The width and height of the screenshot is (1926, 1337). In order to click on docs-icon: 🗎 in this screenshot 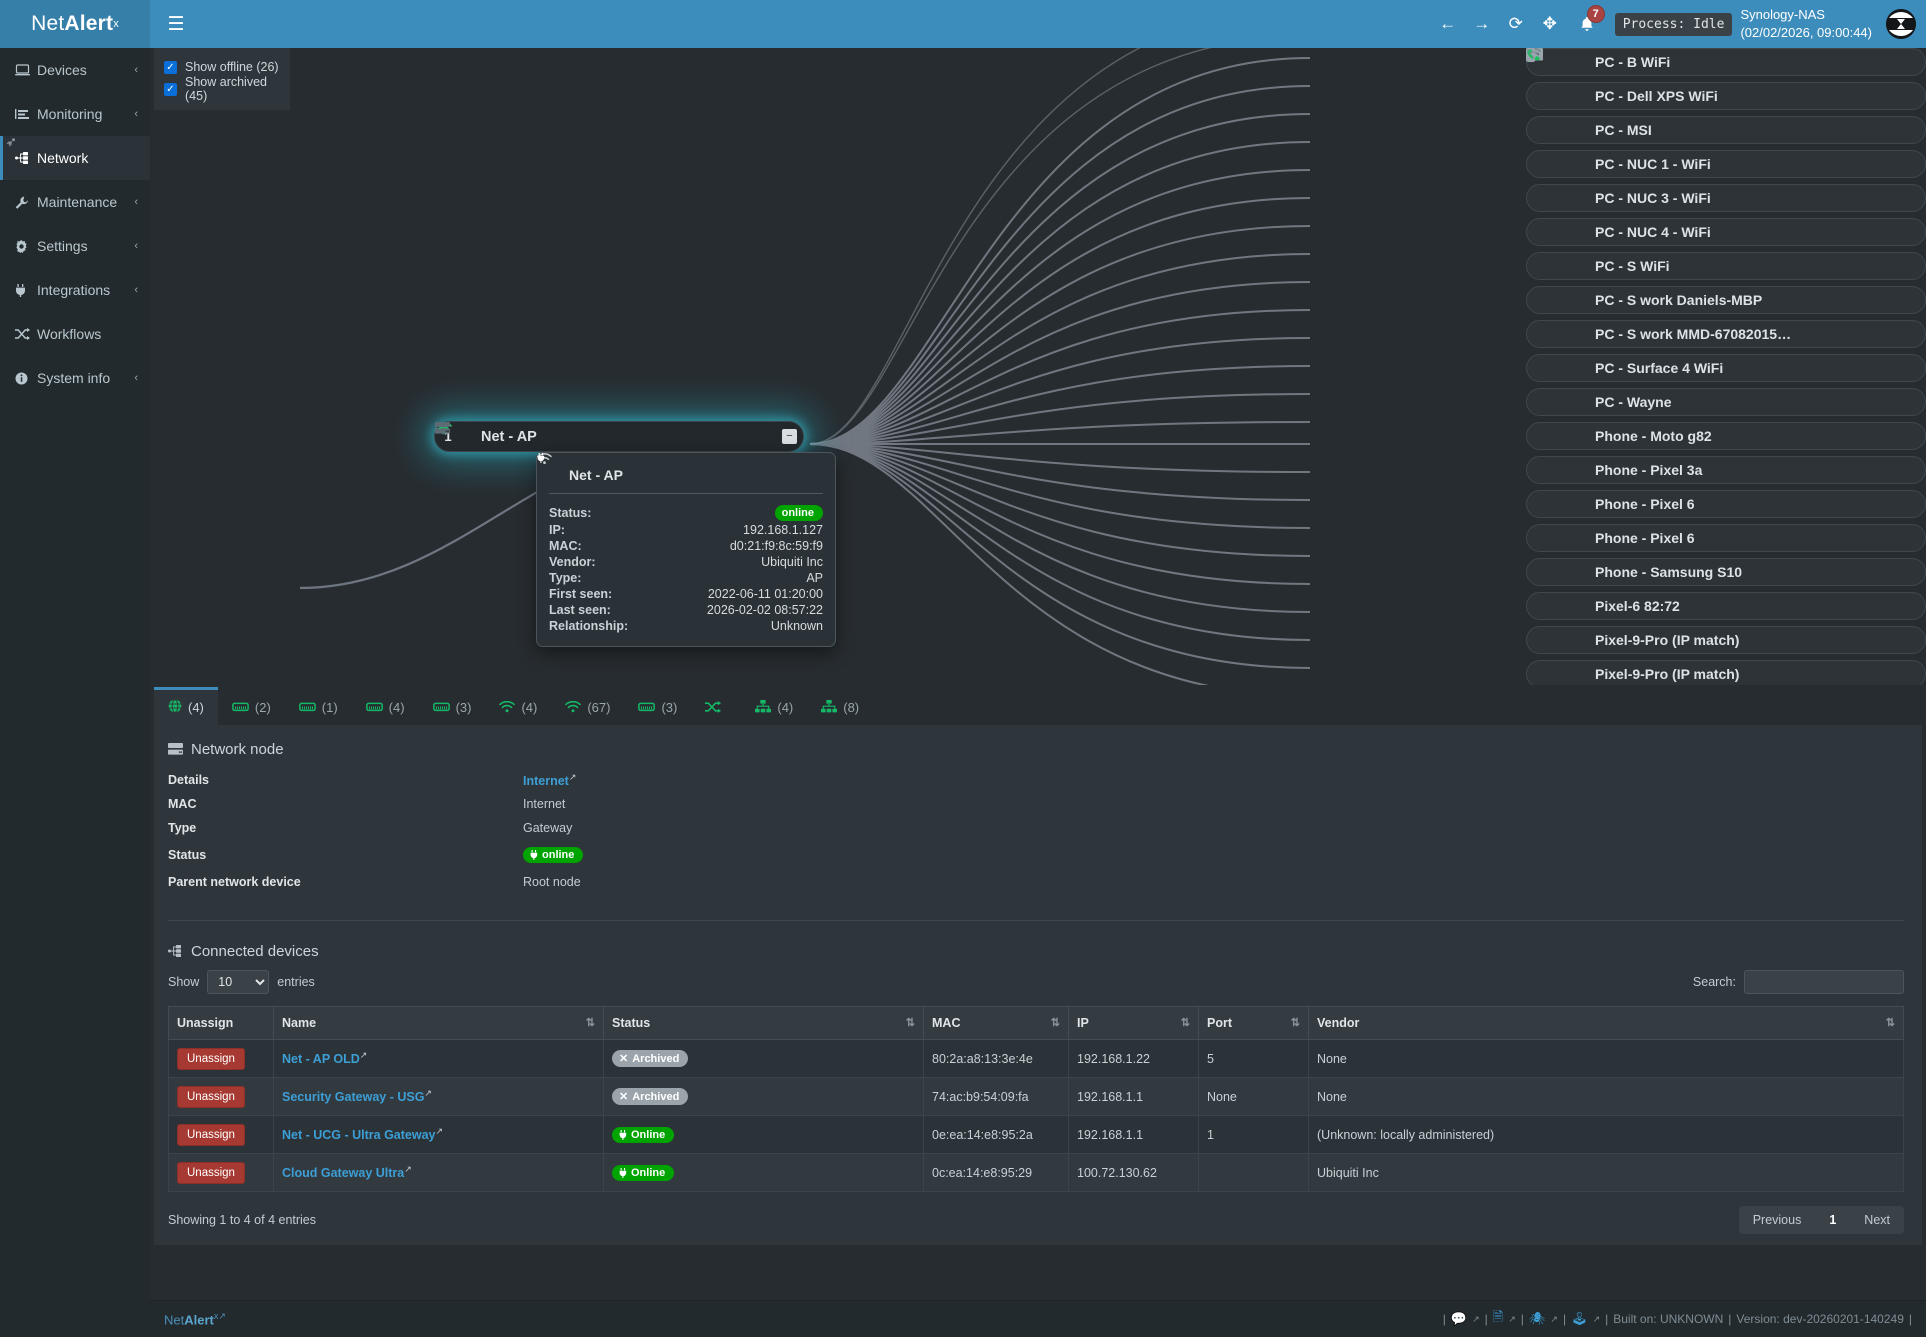, I will do `click(1498, 1316)`.